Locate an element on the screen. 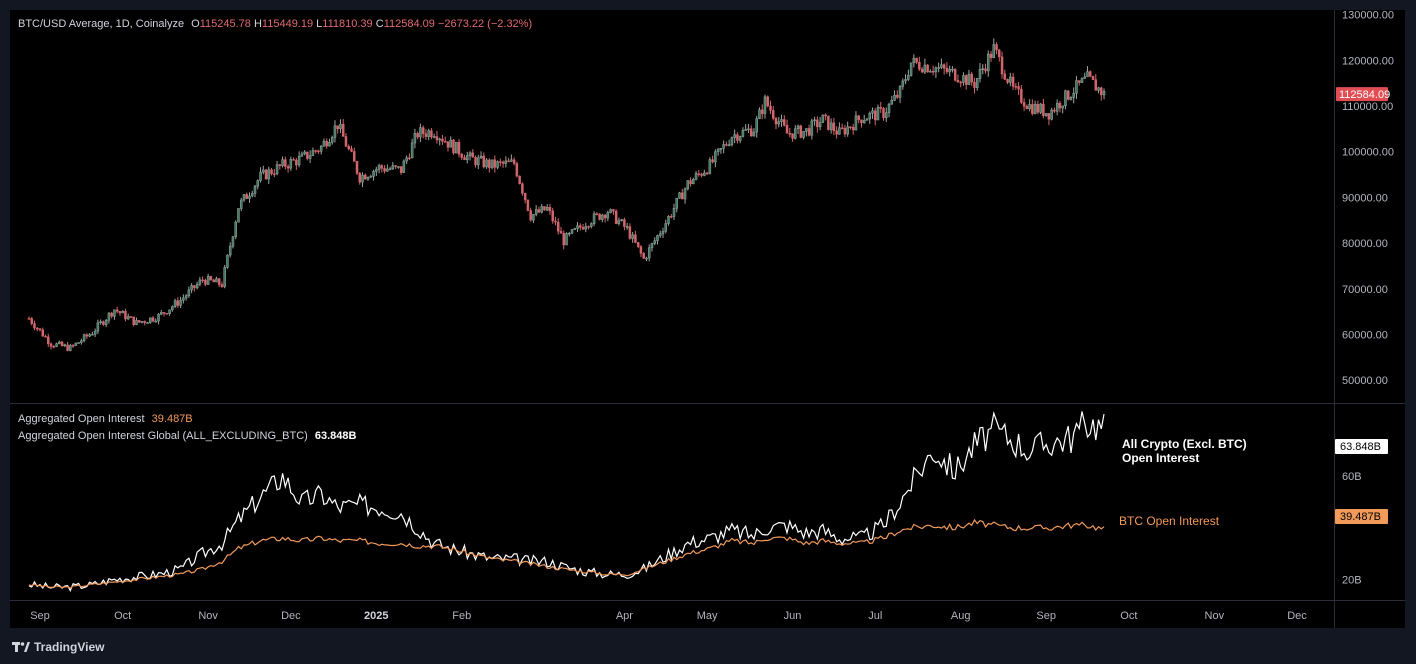  price-tick-label: 130000.00 is located at coordinates (1368, 16).